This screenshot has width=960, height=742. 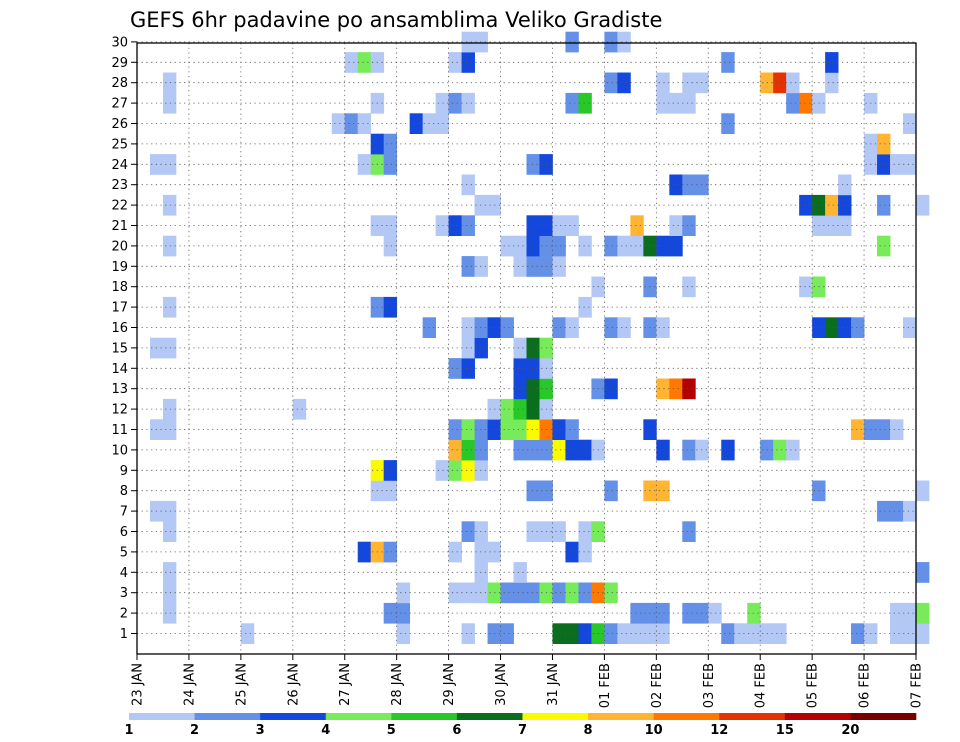 I want to click on x-tick-label-7: 30 JAN, so click(x=501, y=684).